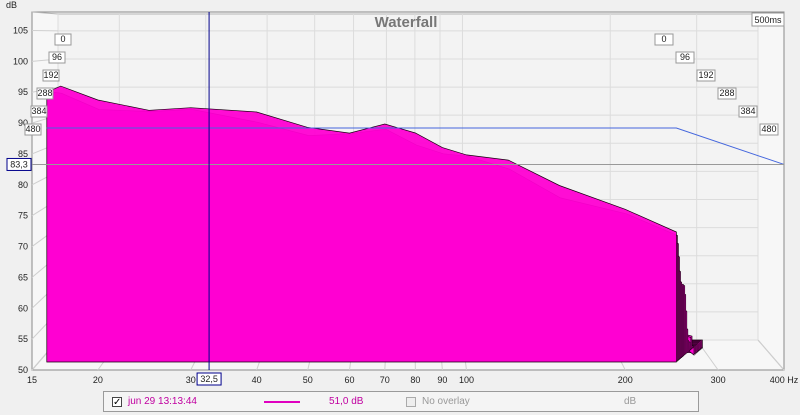  I want to click on time-tick-left: 192, so click(50, 75).